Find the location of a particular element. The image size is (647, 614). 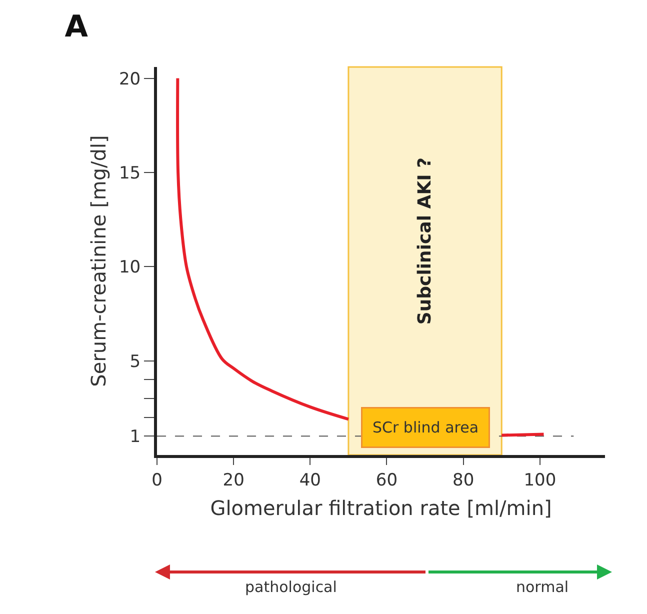

y-tick-label: 15 is located at coordinates (129, 173).